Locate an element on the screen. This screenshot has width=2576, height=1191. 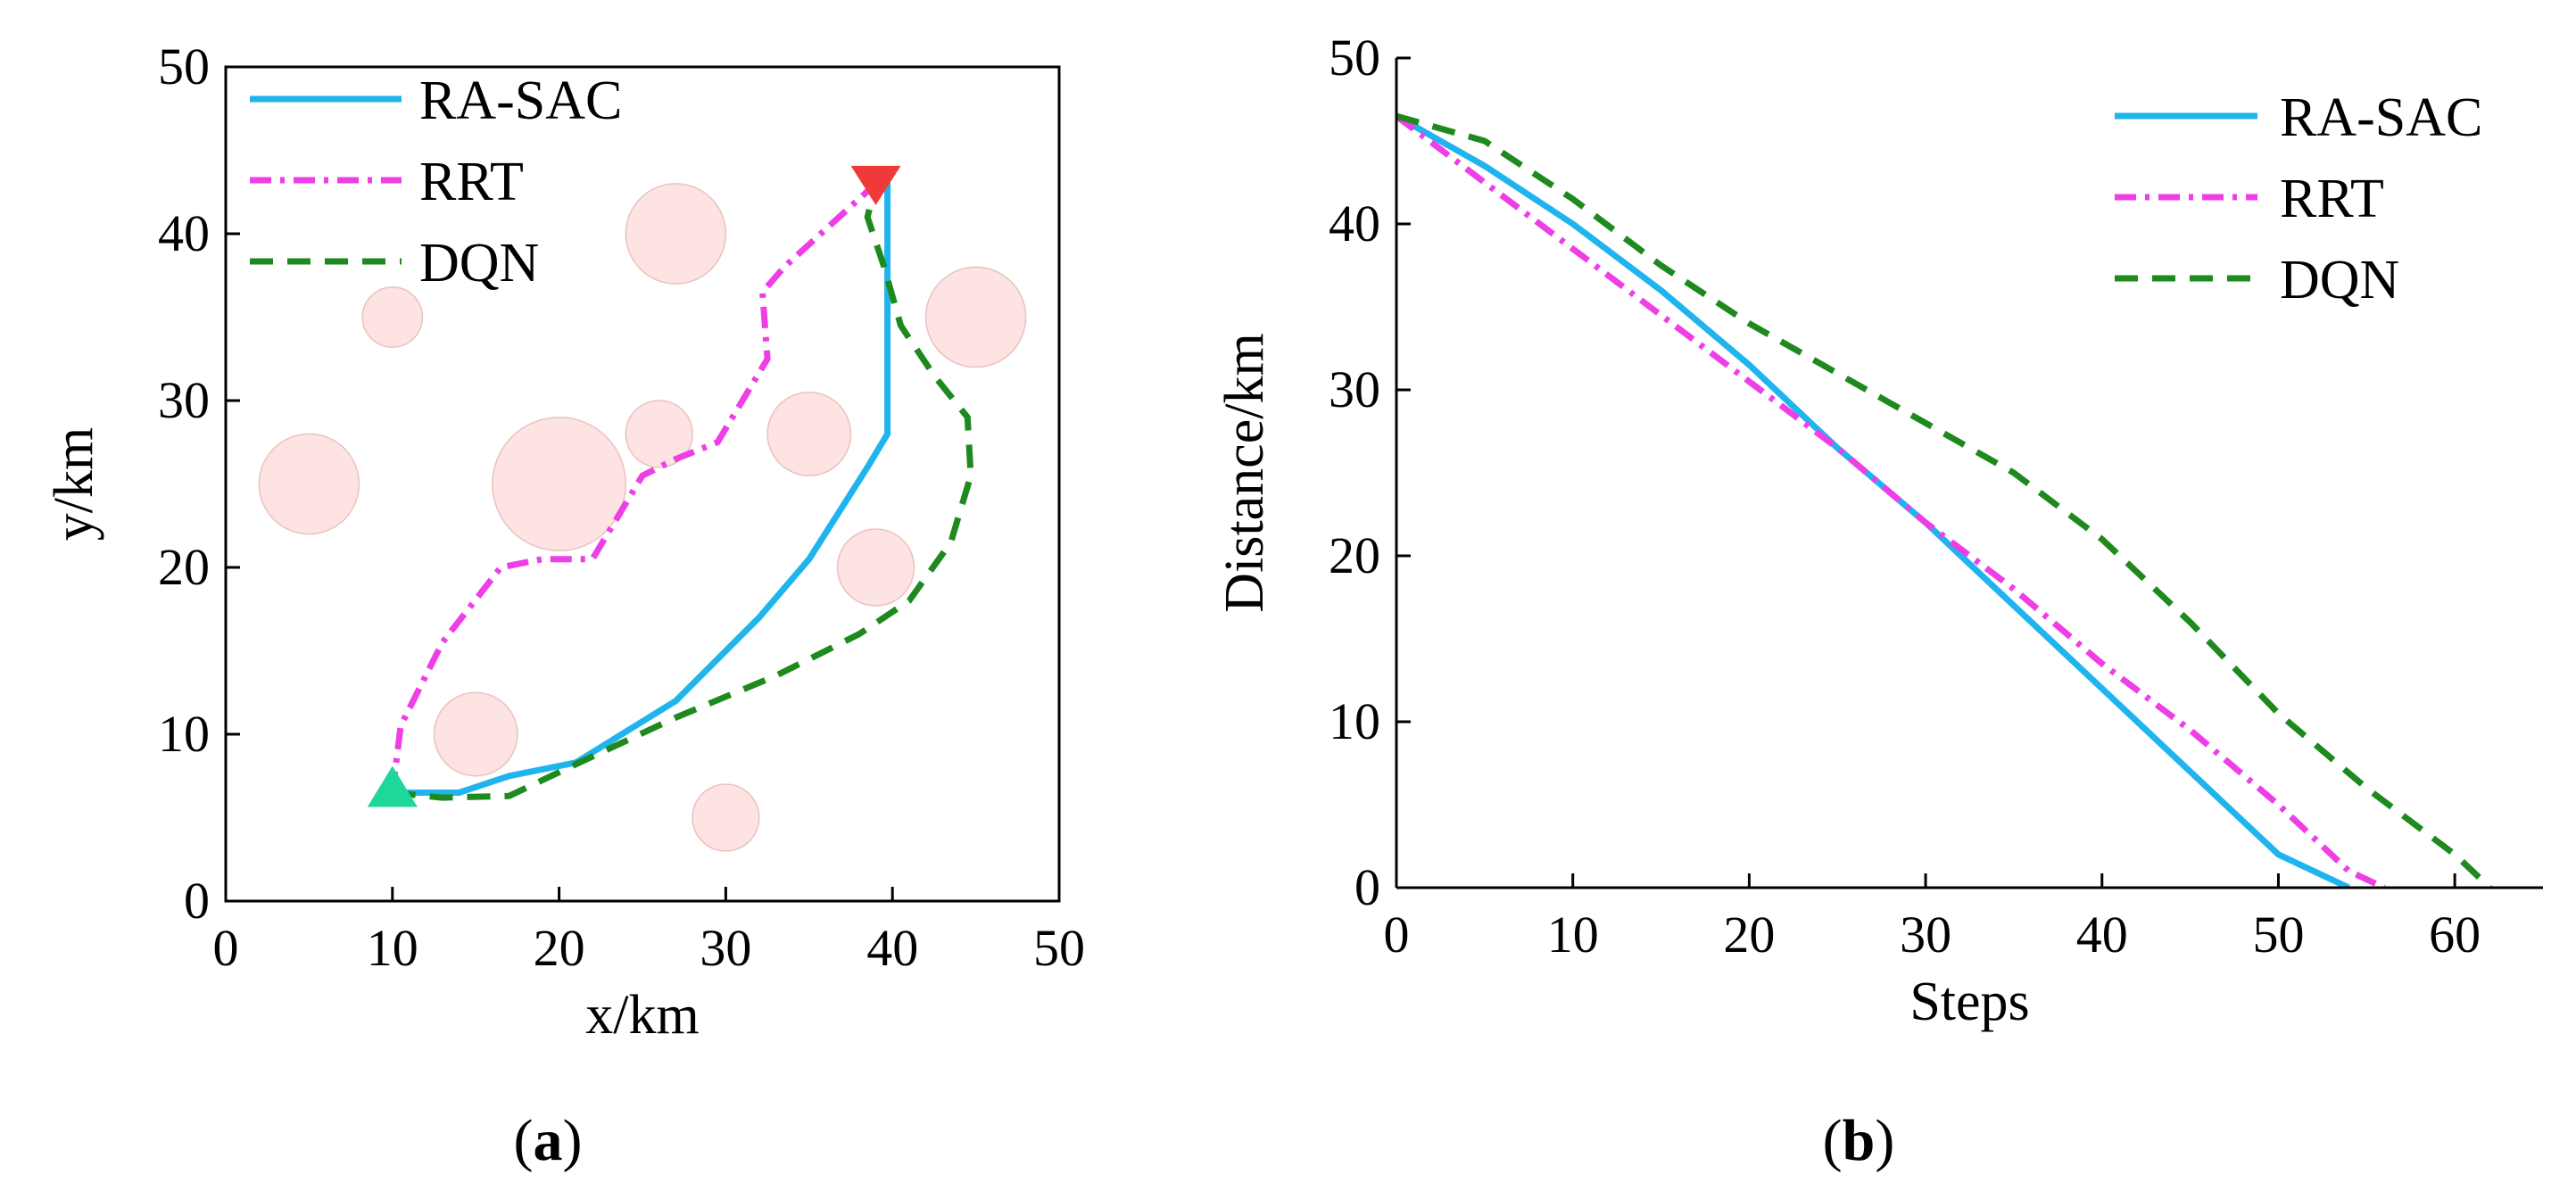
panel-label-b: (b) is located at coordinates (1859, 1141).